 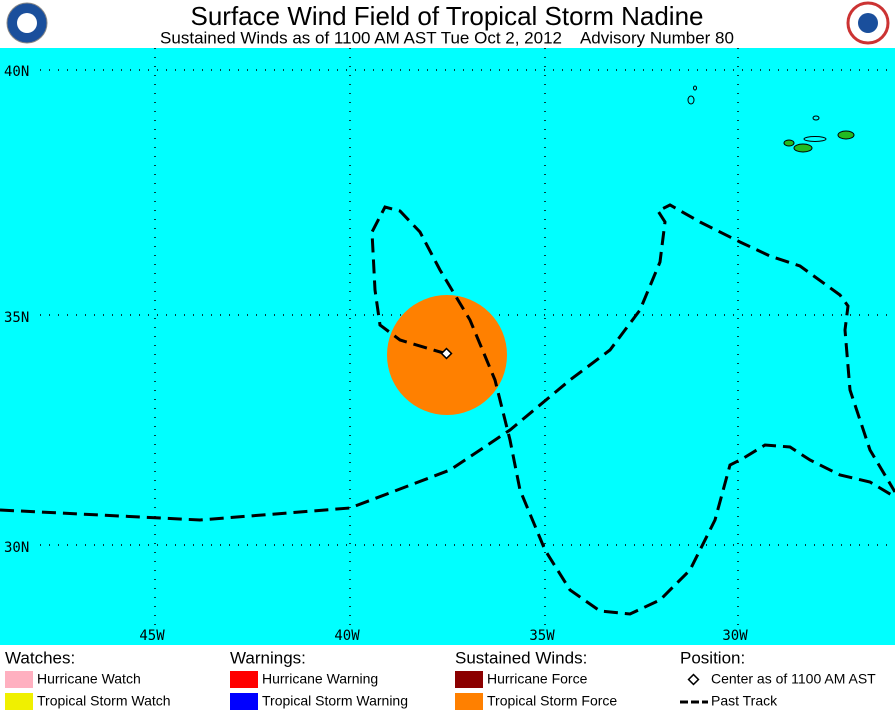 What do you see at coordinates (537, 679) in the screenshot?
I see `legend-item: Hurricane Force` at bounding box center [537, 679].